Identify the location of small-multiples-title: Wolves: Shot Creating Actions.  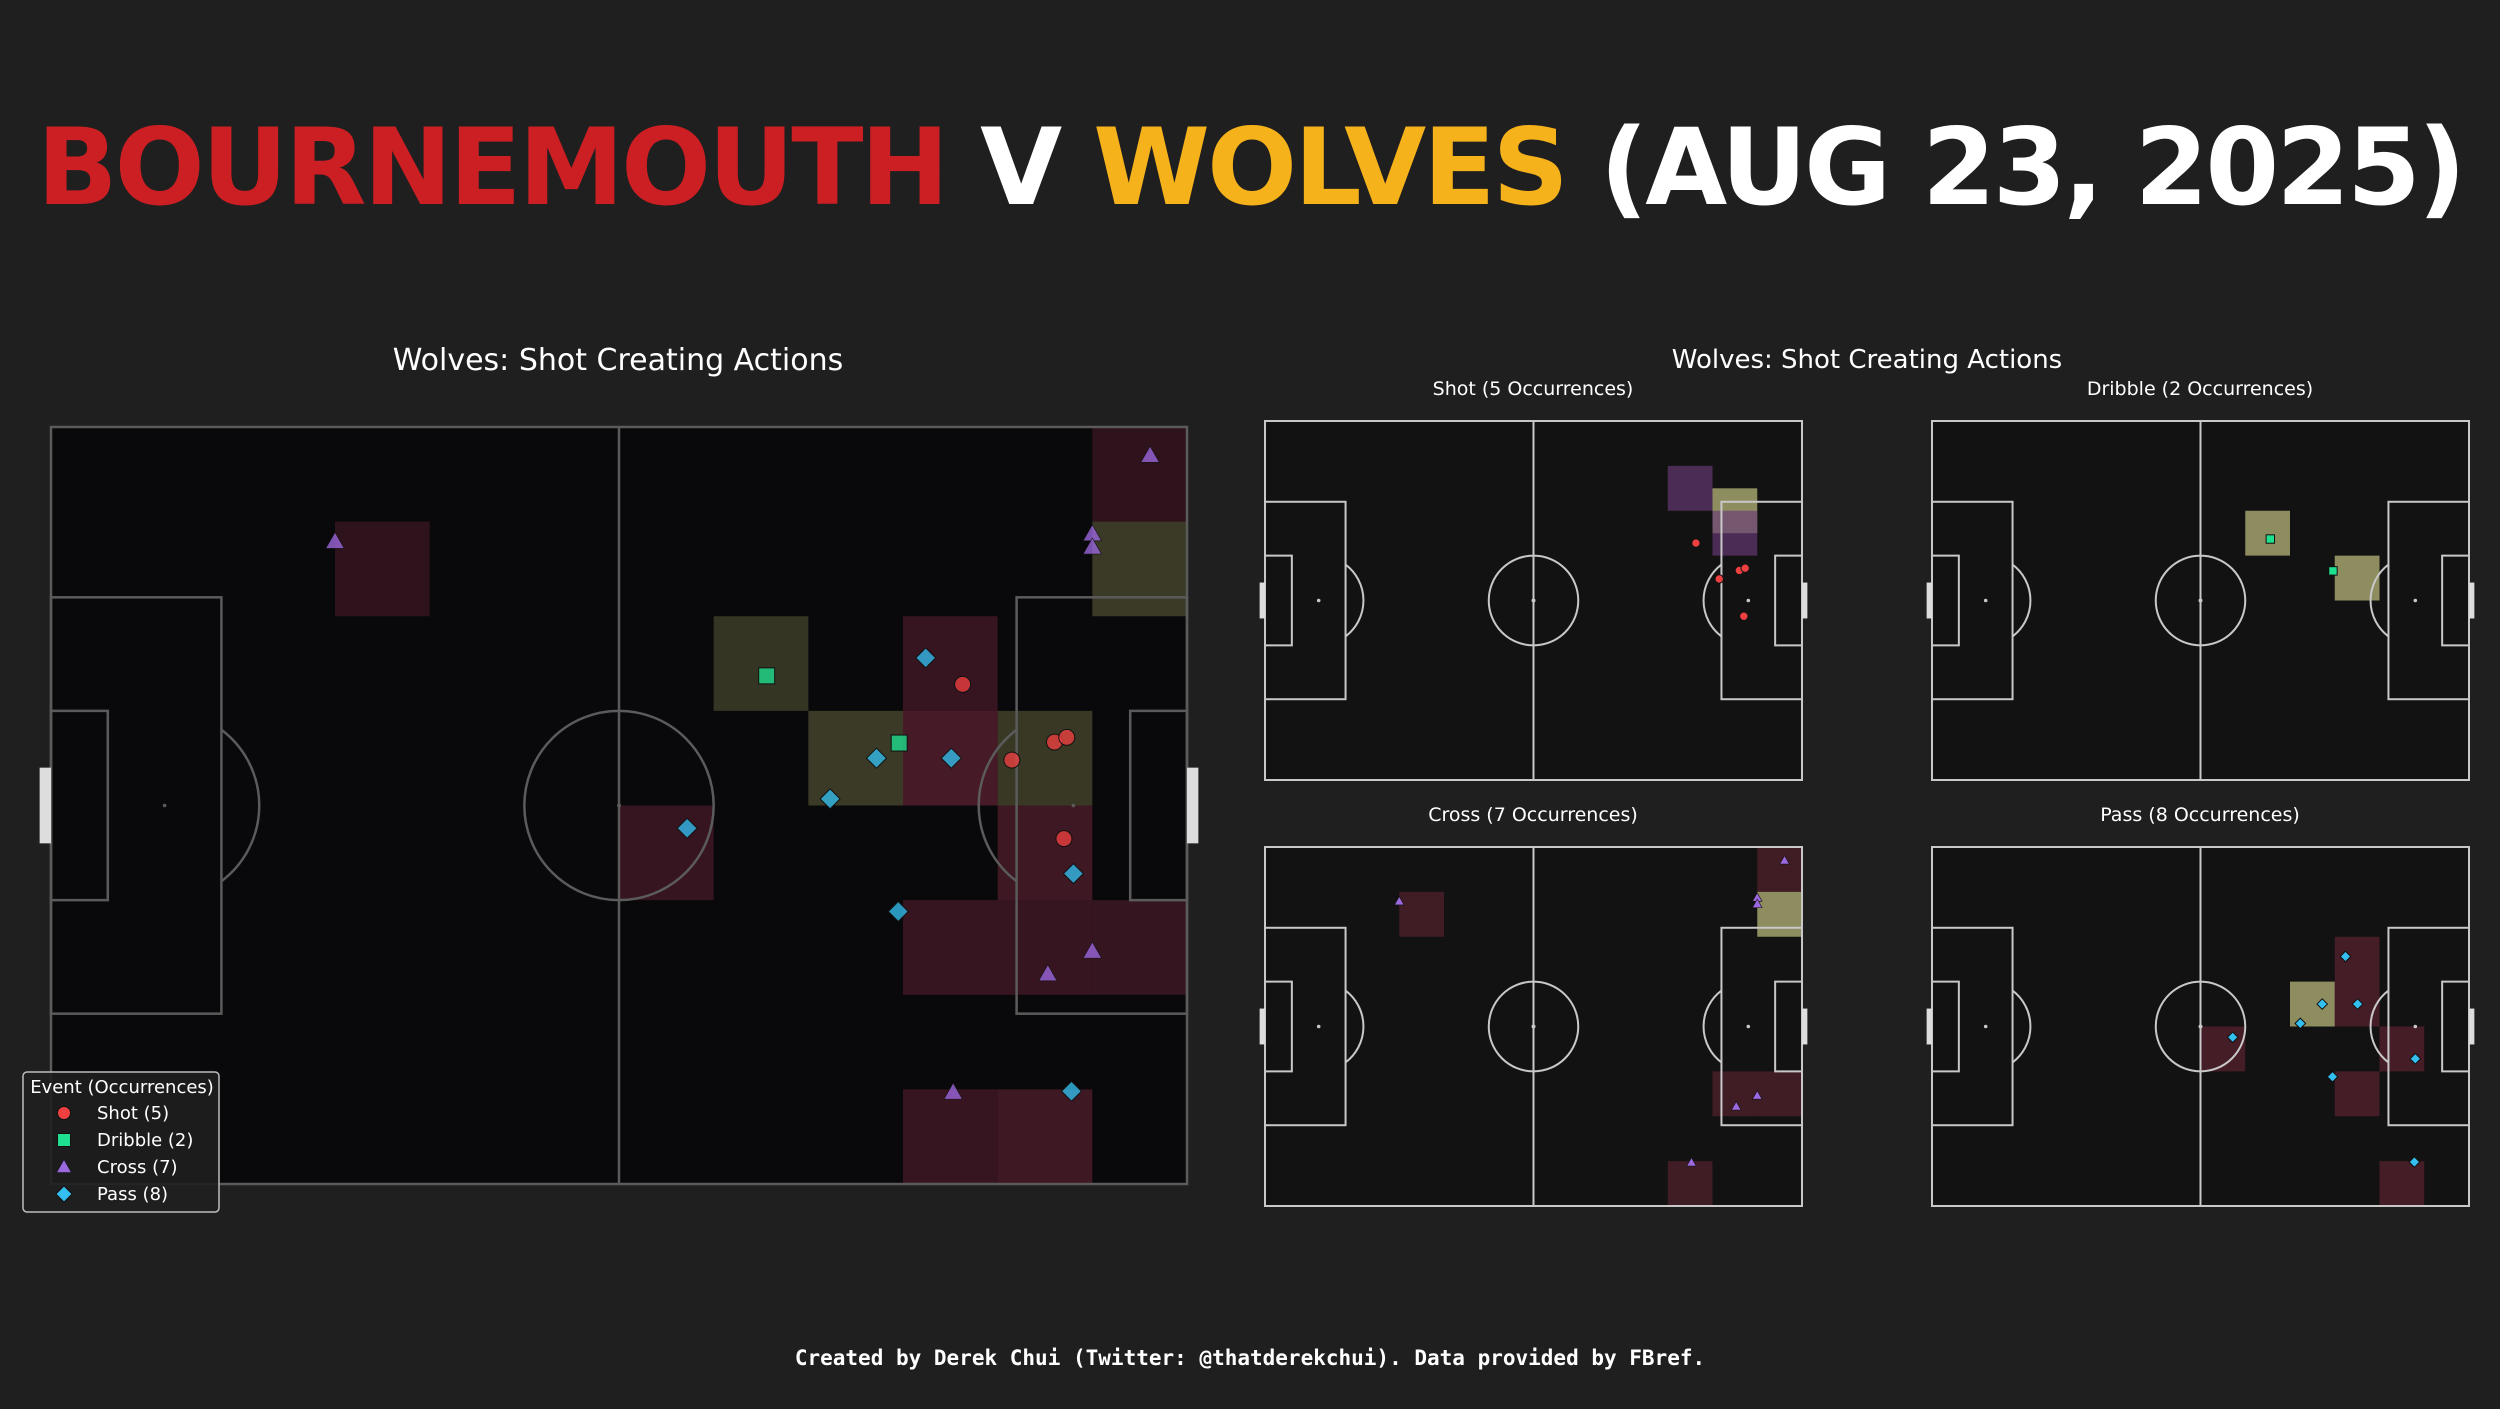
(1867, 360).